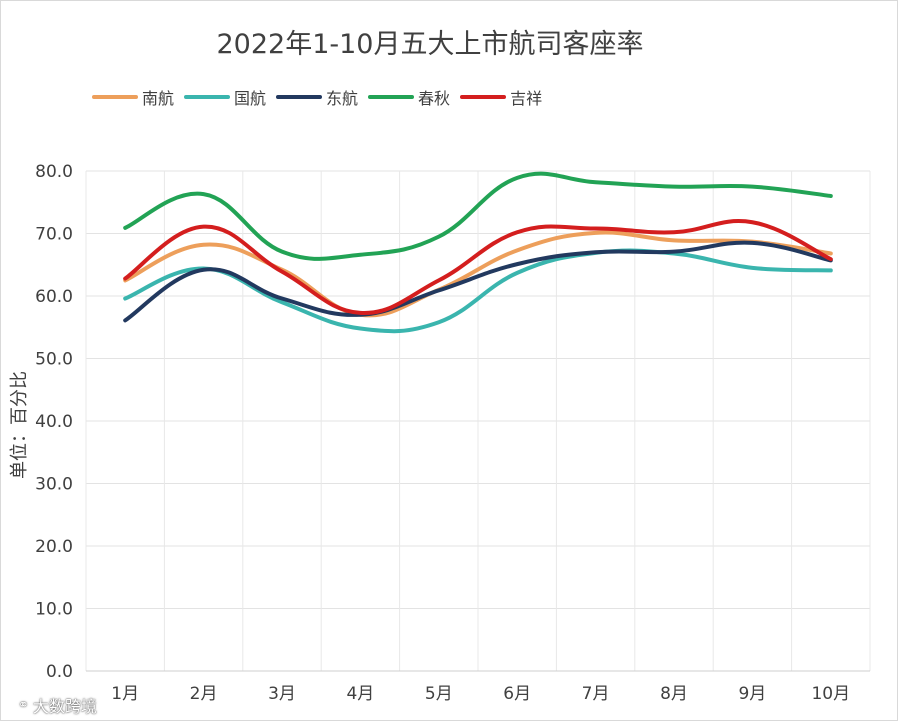 The height and width of the screenshot is (723, 900). Describe the element at coordinates (360, 694) in the screenshot. I see `x-tick-label: 4月` at that location.